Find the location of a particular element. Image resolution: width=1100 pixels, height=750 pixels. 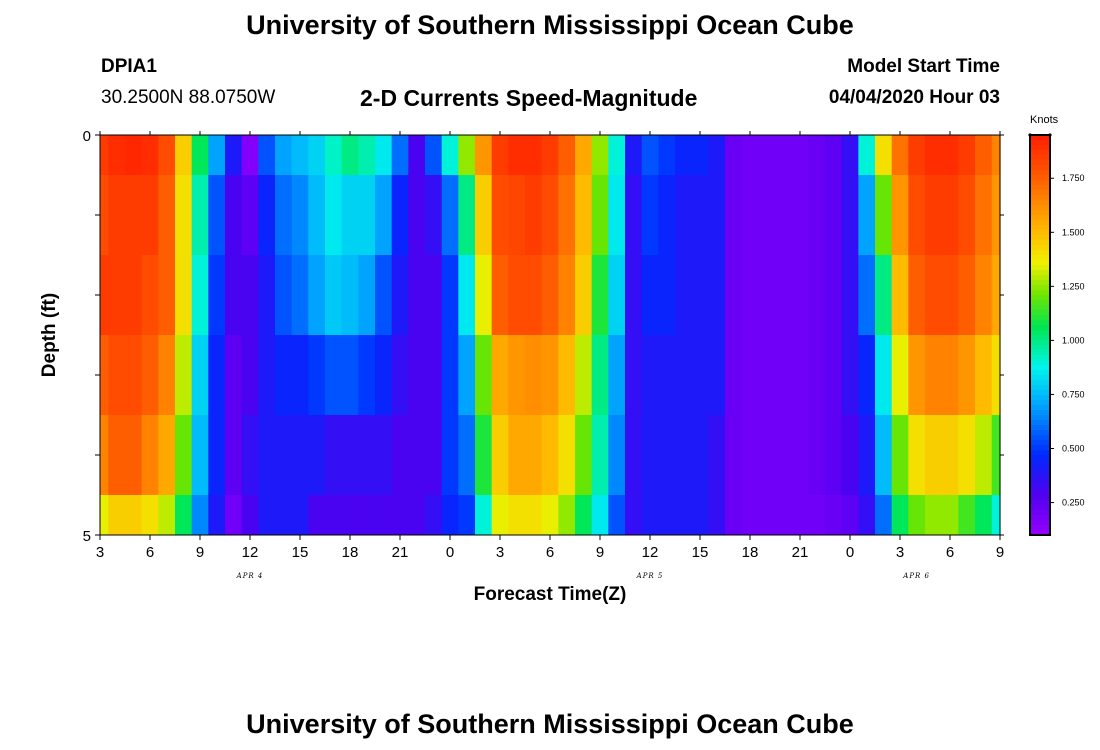

date-label: APR 4 is located at coordinates (250, 576).